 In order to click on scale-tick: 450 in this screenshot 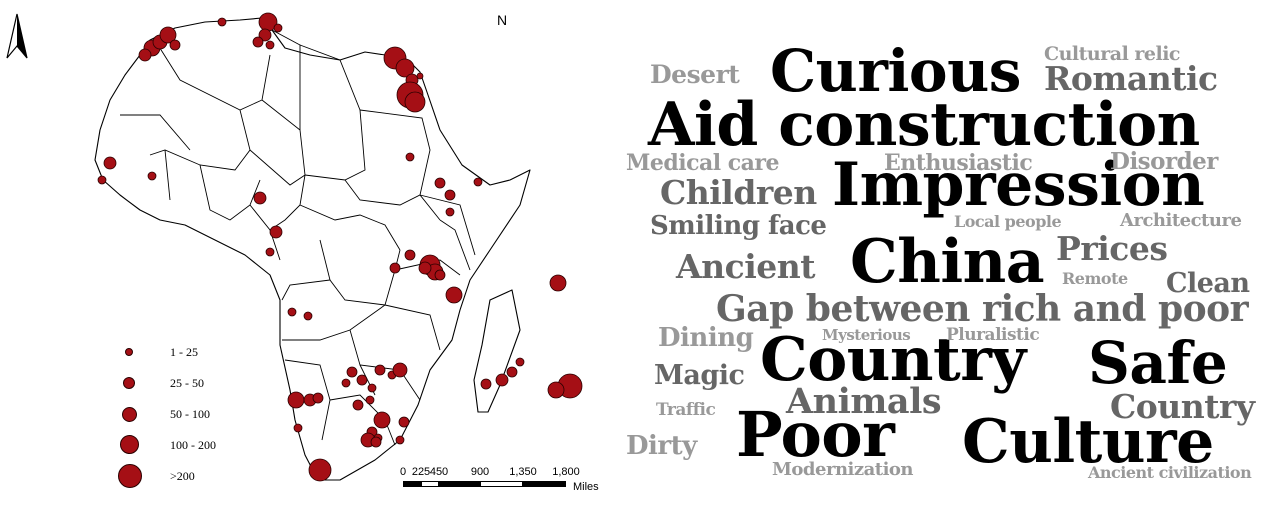, I will do `click(439, 472)`.